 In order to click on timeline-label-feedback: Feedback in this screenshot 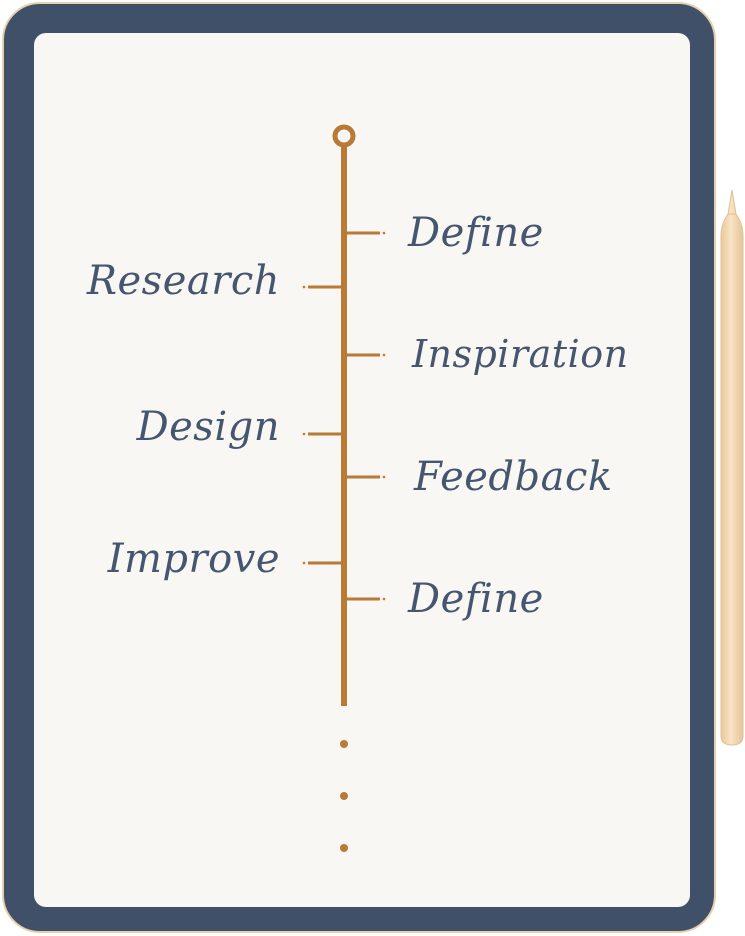, I will do `click(513, 477)`.